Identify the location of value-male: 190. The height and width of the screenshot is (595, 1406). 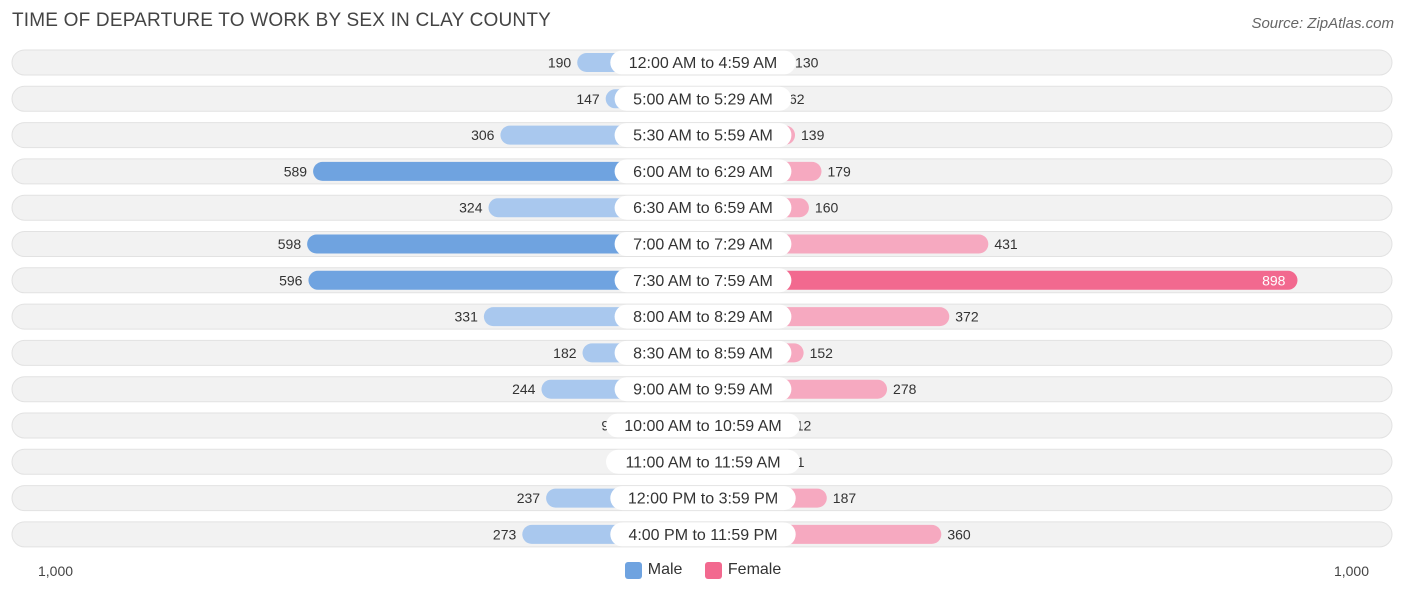
(560, 63).